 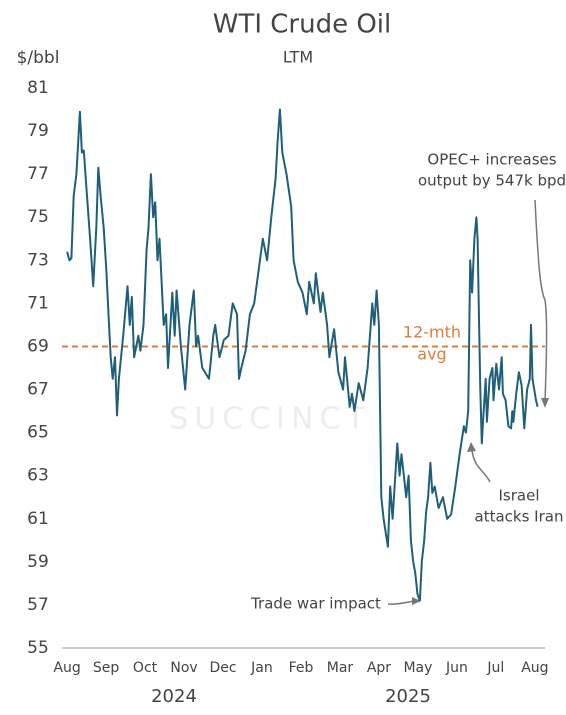 What do you see at coordinates (432, 332) in the screenshot?
I see `average-label: 12-mth` at bounding box center [432, 332].